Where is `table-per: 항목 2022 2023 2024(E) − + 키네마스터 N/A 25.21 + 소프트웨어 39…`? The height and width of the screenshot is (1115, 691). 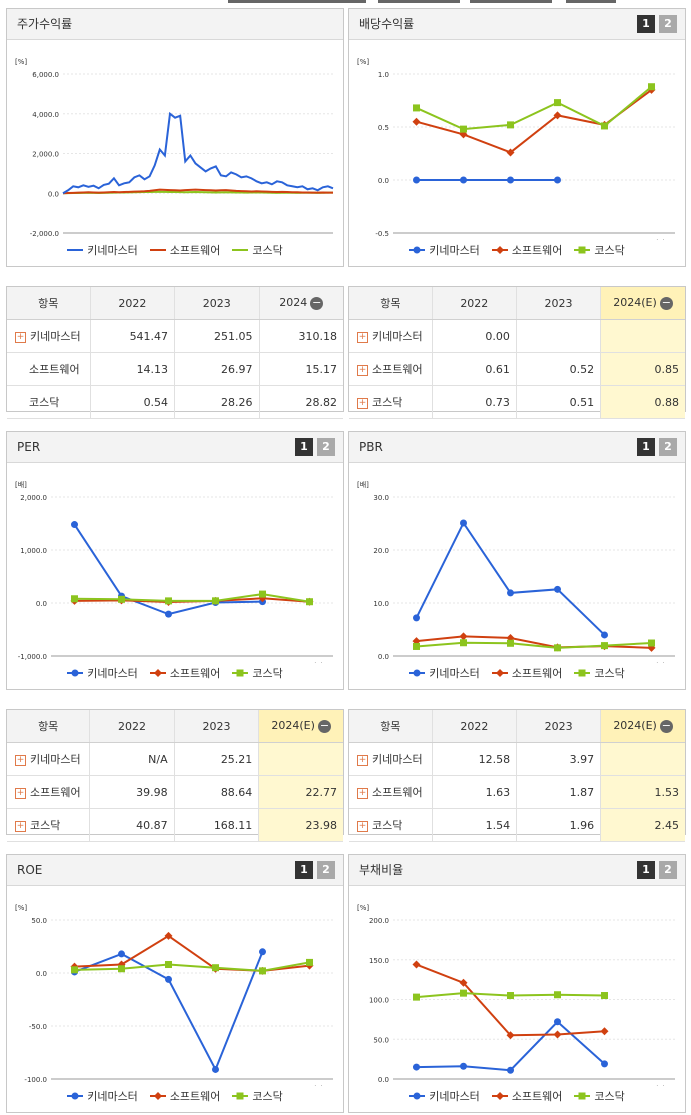 table-per: 항목 2022 2023 2024(E) − + 키네마스터 N/A 25.21 + 소프트웨어 39… is located at coordinates (175, 775).